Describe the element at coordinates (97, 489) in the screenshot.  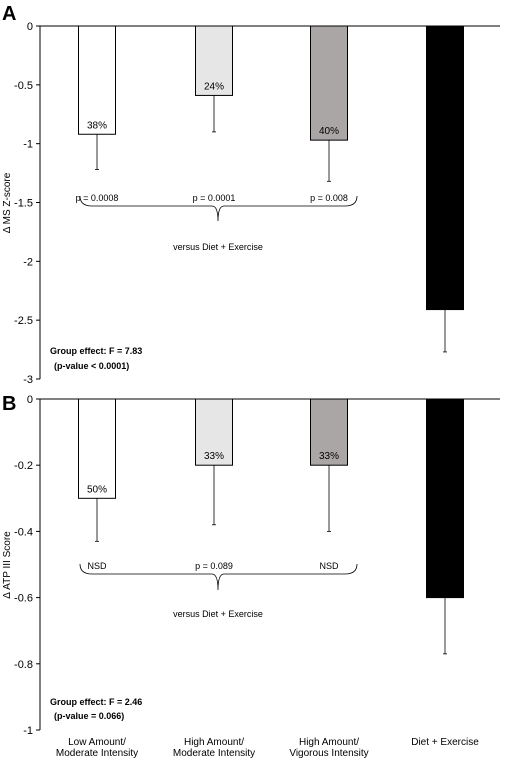
I see `bar-label: 50%` at that location.